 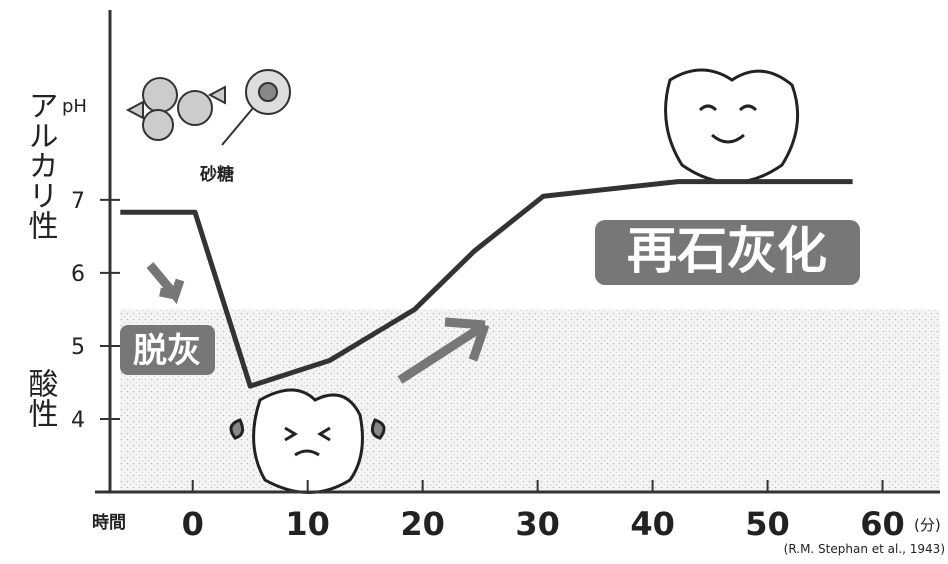 I want to click on x-tick-label: 40, so click(x=652, y=524).